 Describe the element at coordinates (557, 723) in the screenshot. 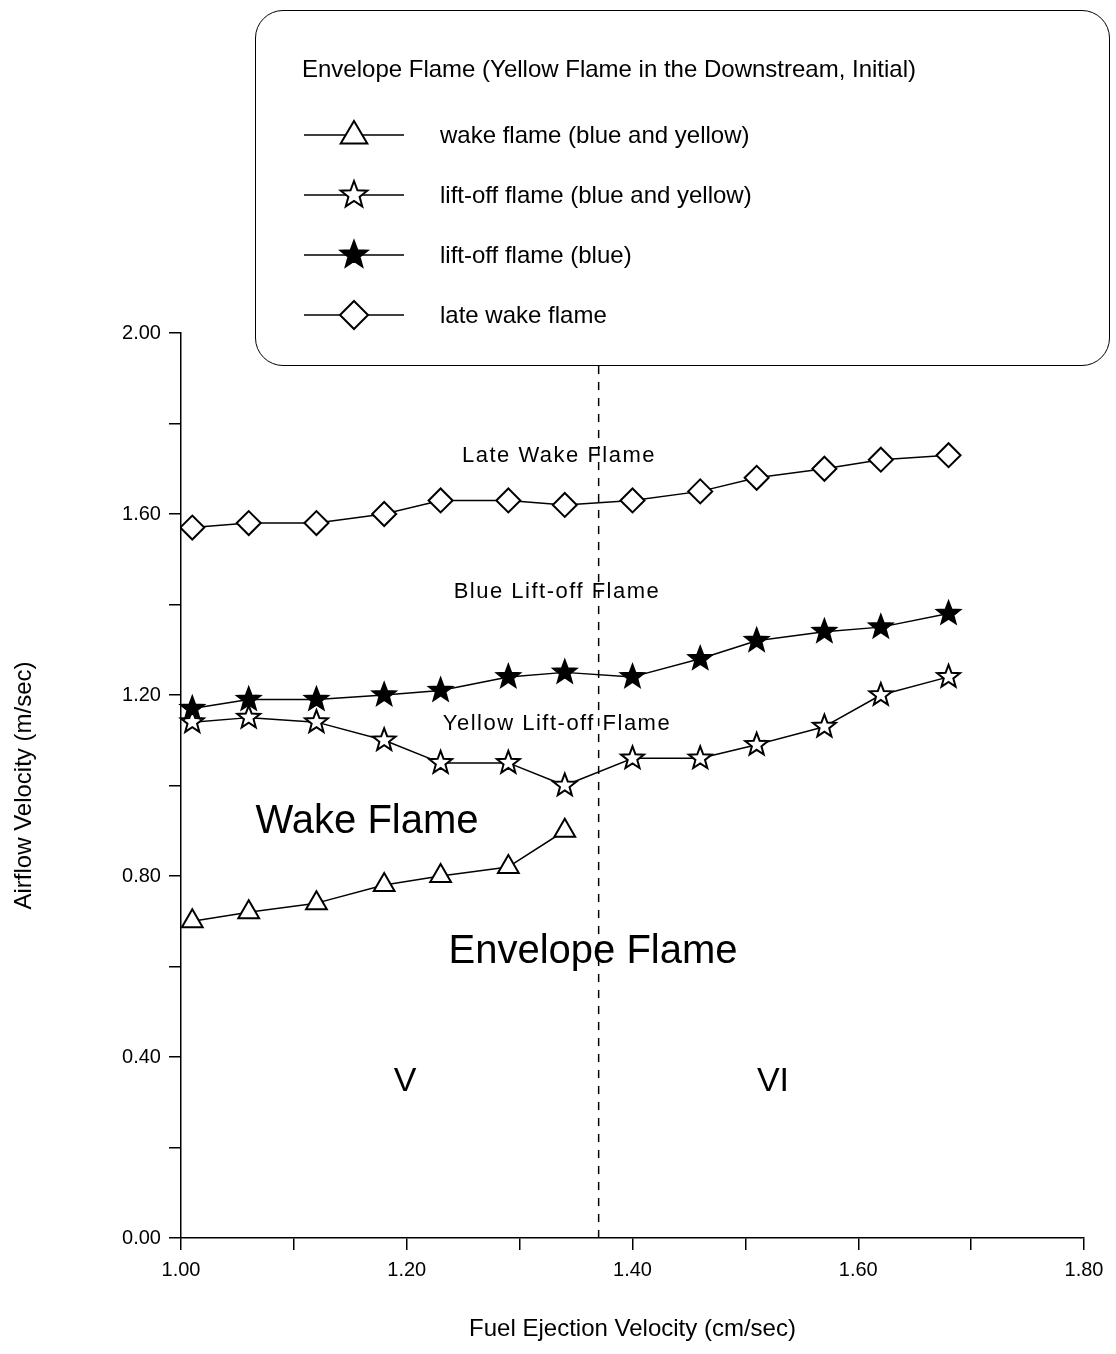

I see `annotation: Yellow Lift-off Flame` at that location.